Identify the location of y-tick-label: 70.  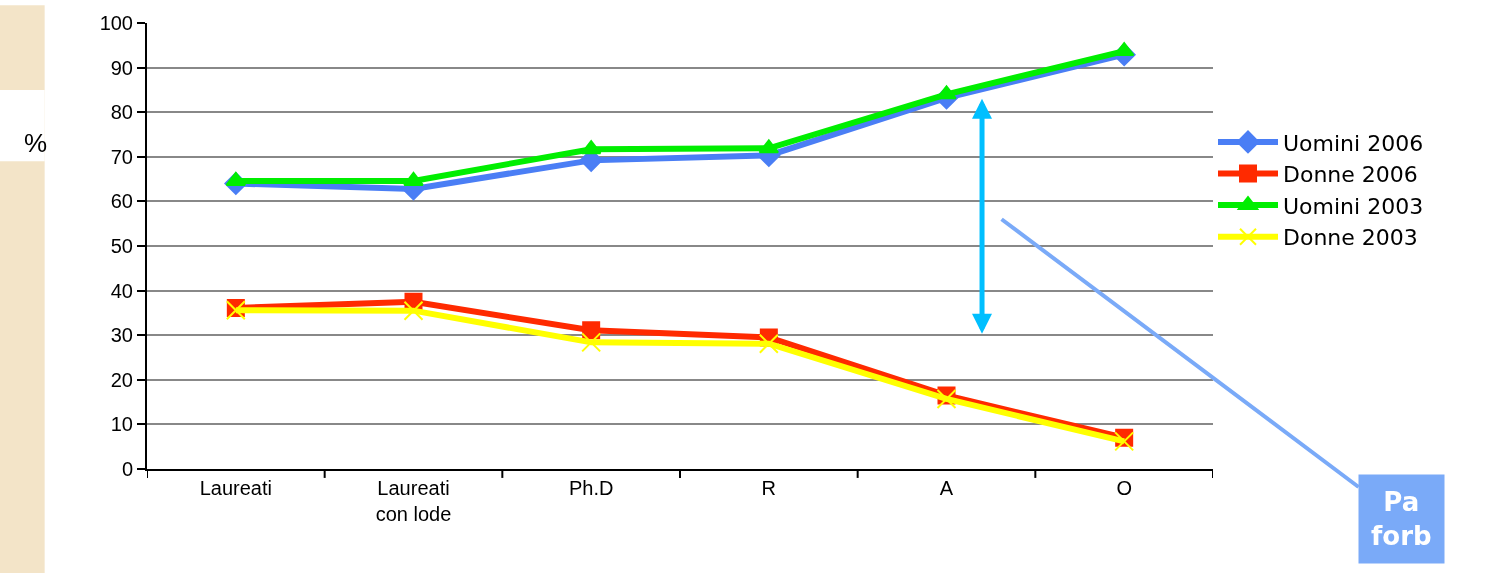
(121, 156).